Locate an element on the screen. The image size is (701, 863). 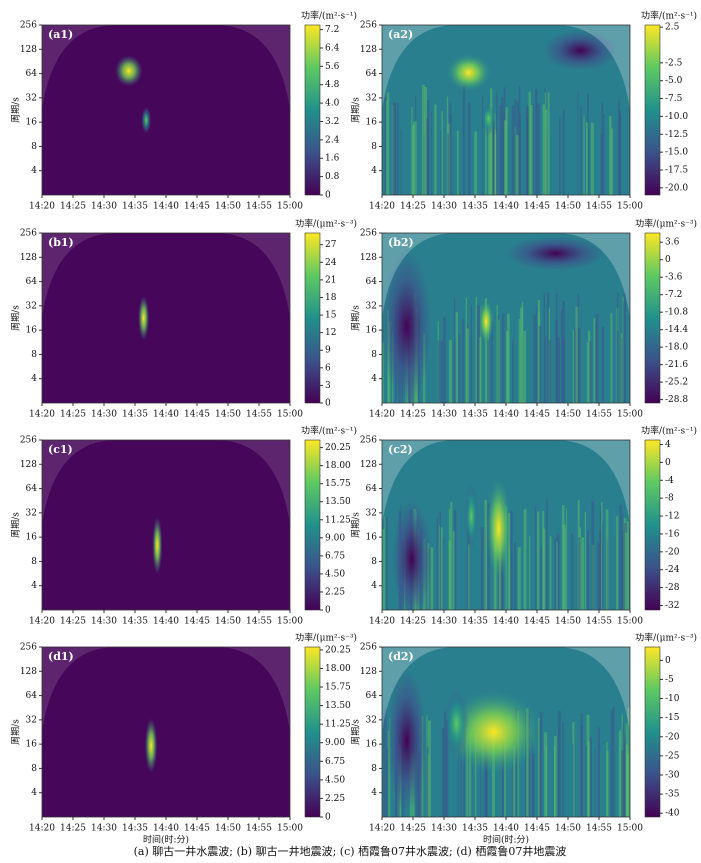
colorbar-tick-label: -15.0 is located at coordinates (676, 153).